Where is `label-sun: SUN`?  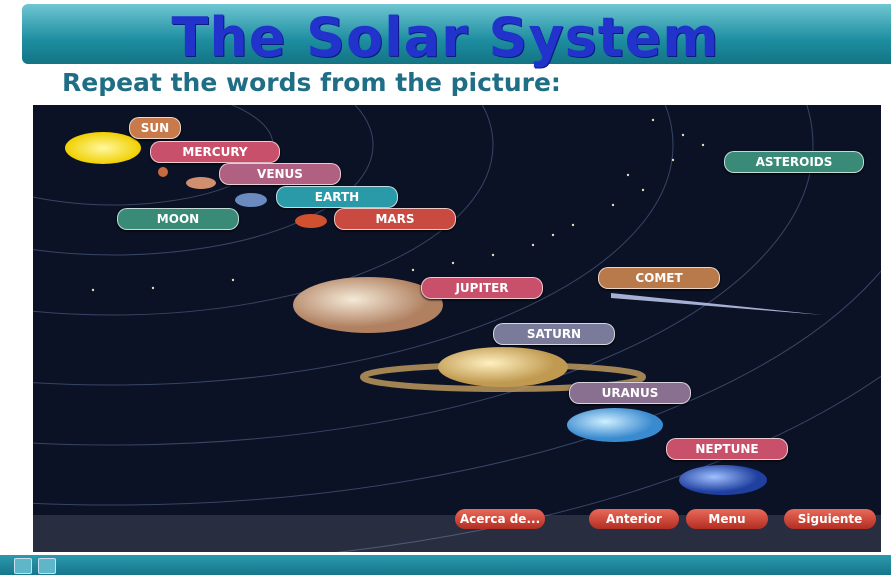 label-sun: SUN is located at coordinates (155, 128).